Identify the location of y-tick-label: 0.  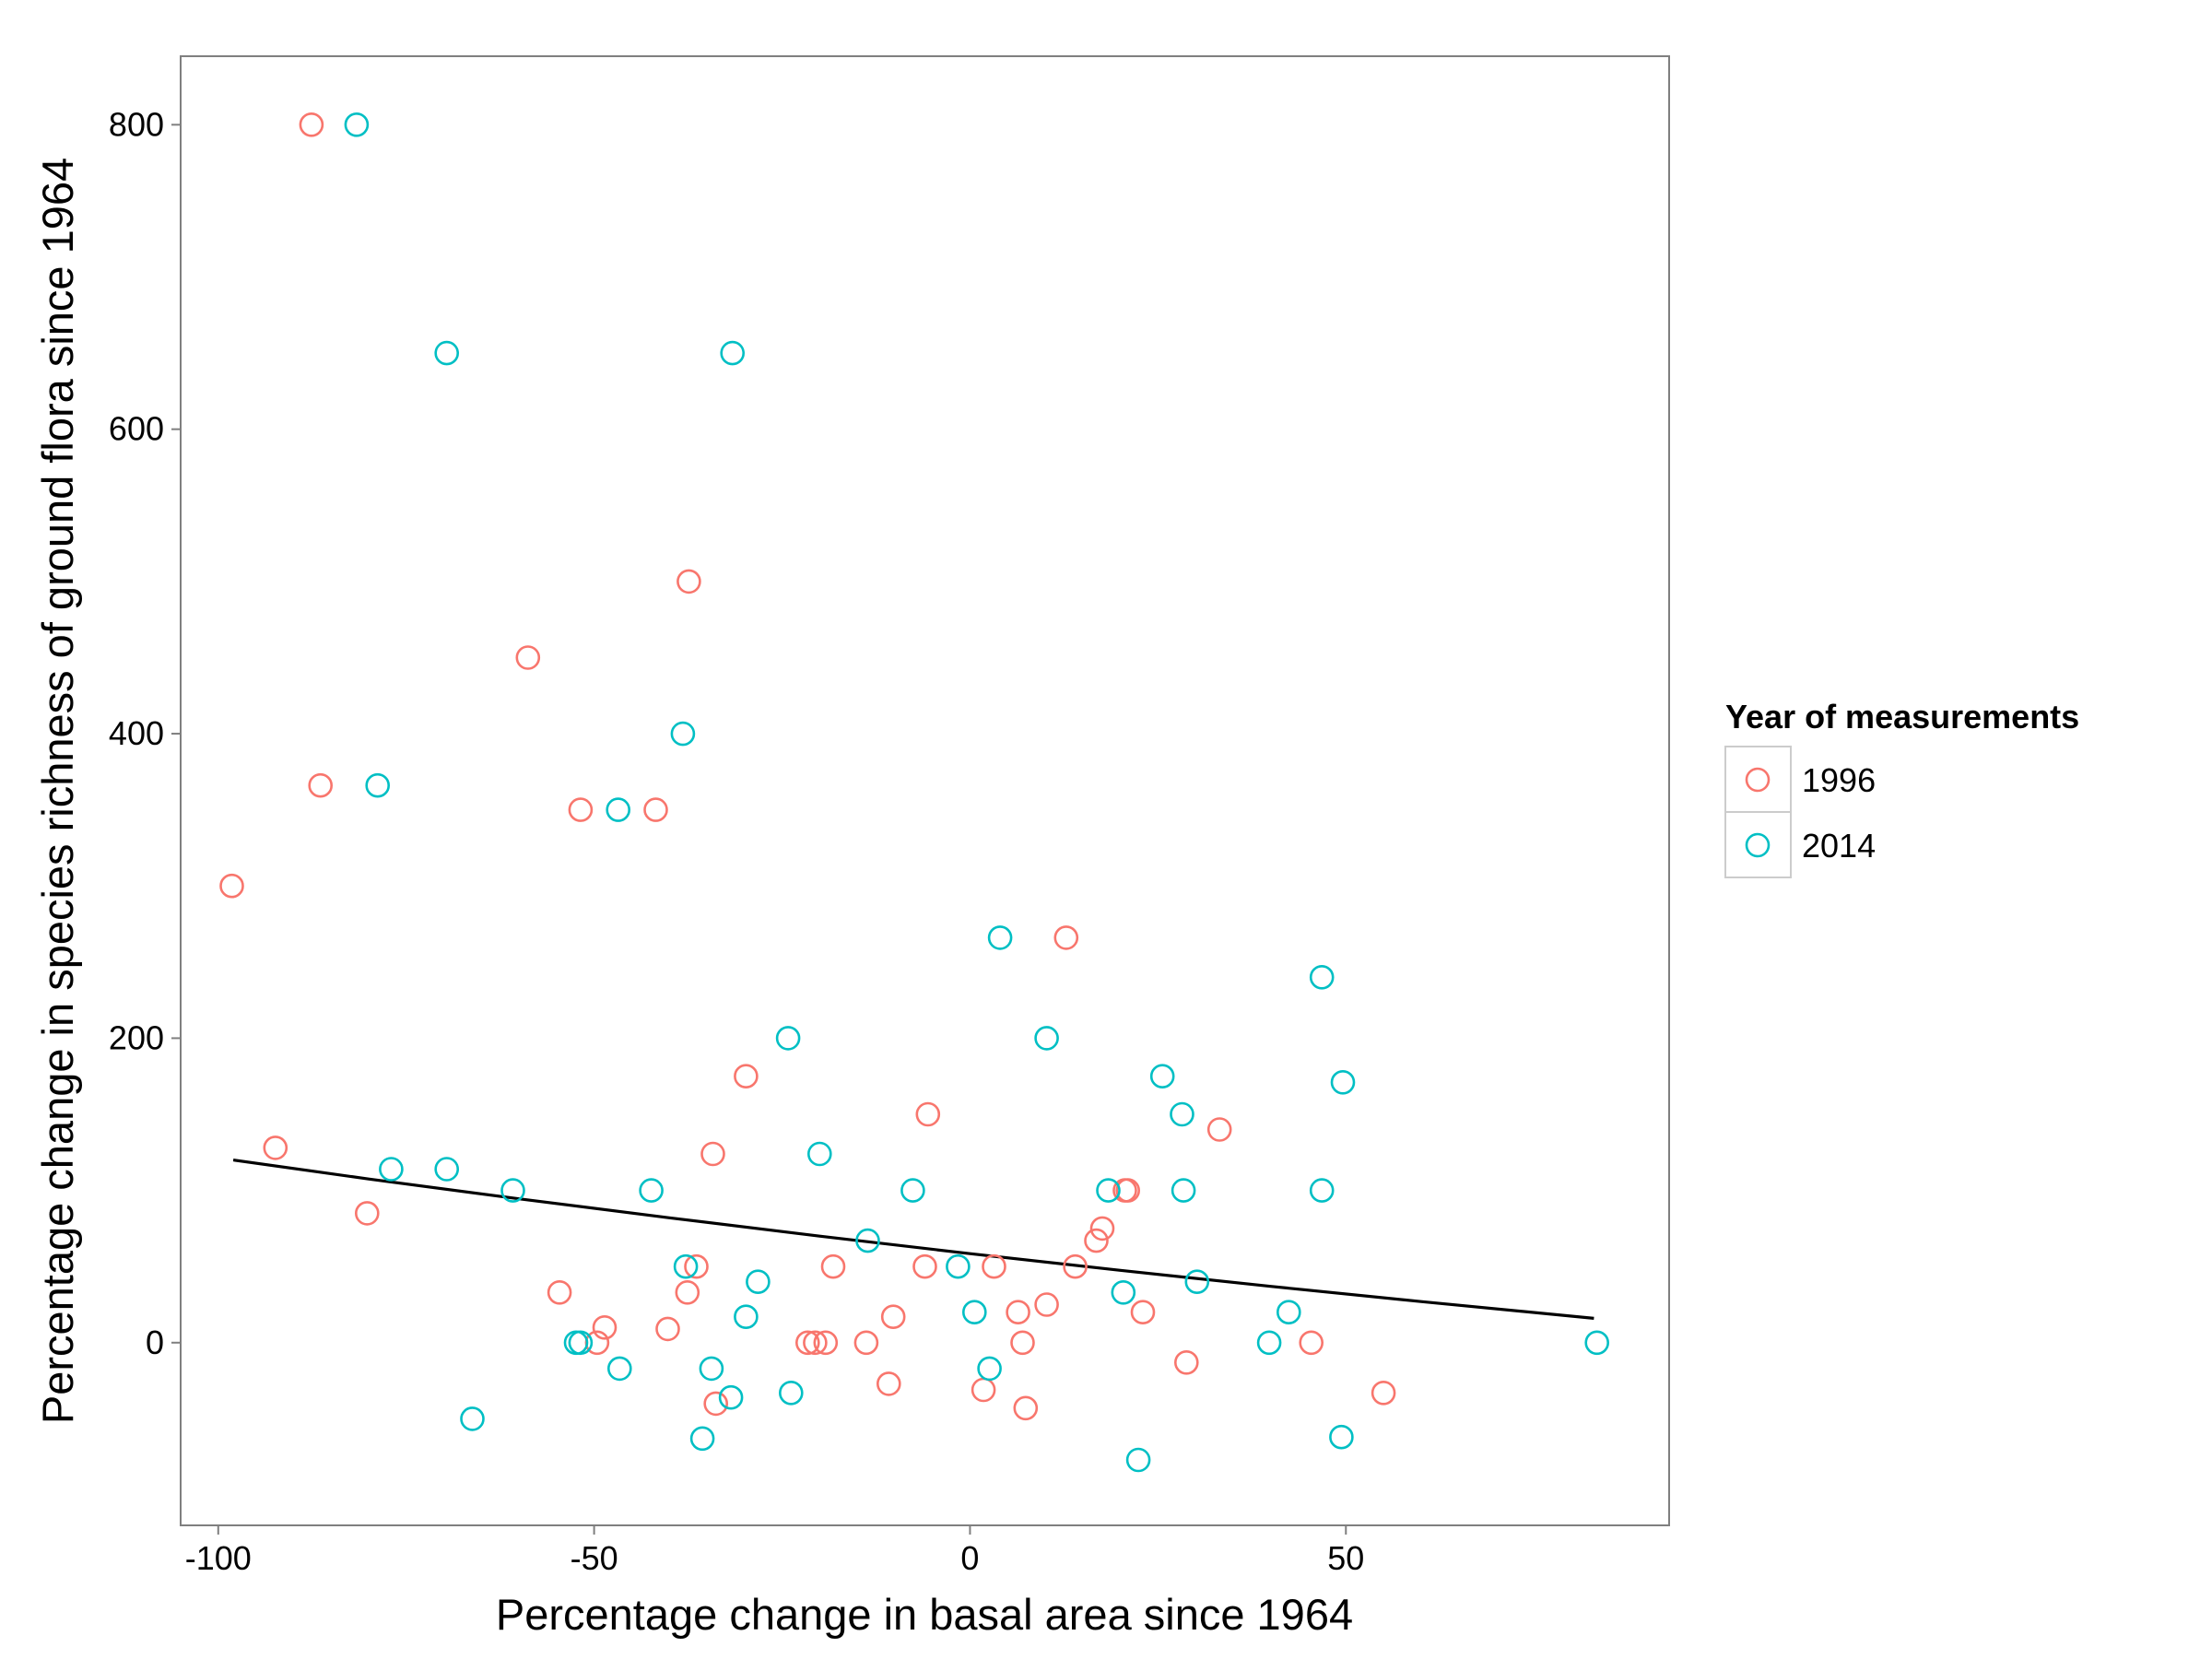
(155, 1342).